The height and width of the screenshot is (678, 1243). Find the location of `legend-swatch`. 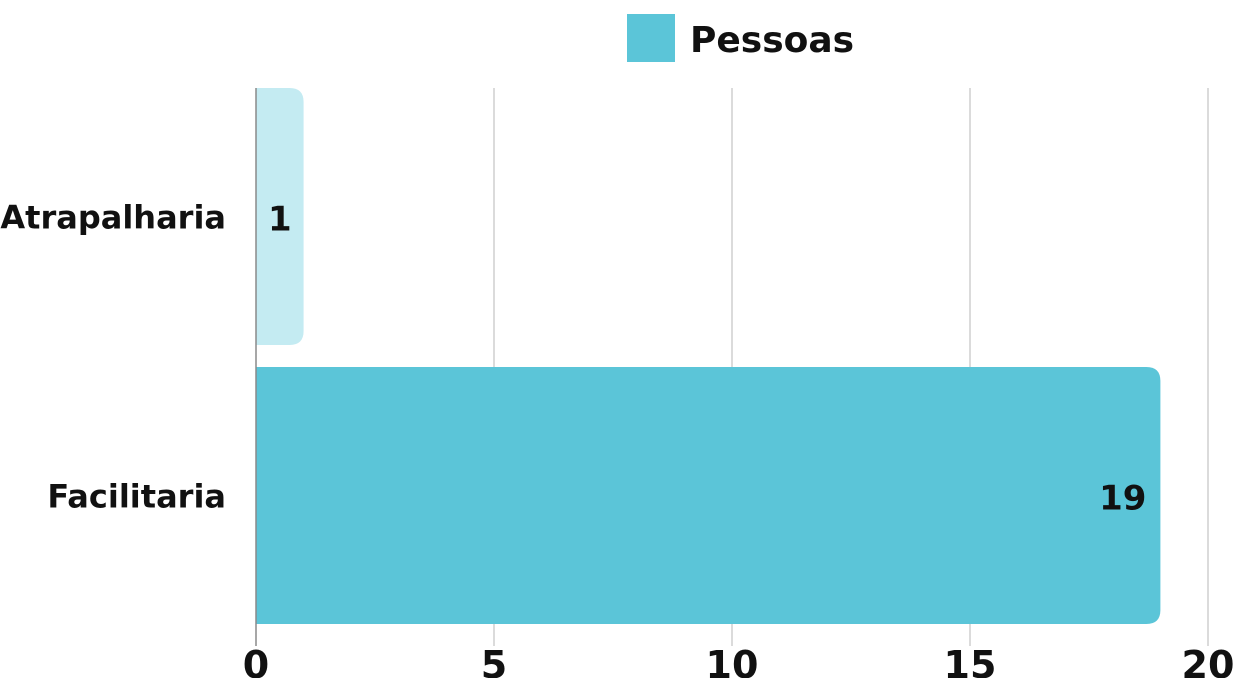

legend-swatch is located at coordinates (651, 38).